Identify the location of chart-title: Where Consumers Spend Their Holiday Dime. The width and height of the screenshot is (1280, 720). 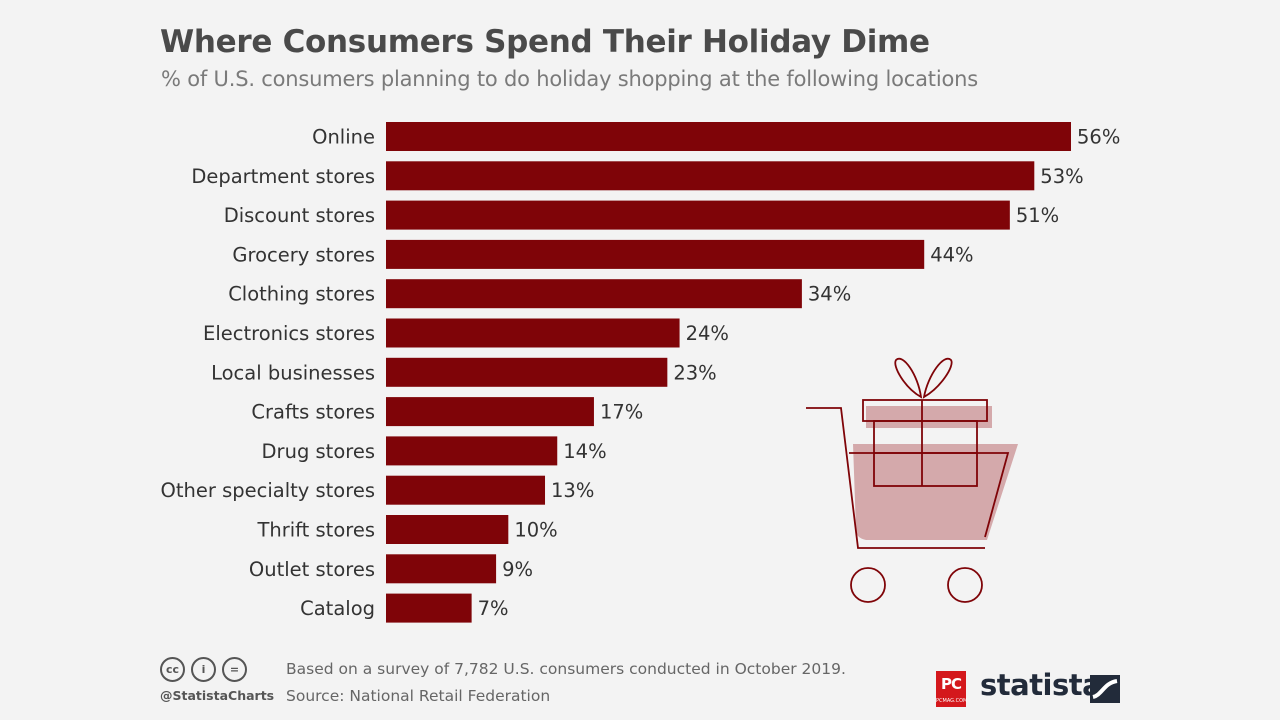
(545, 42).